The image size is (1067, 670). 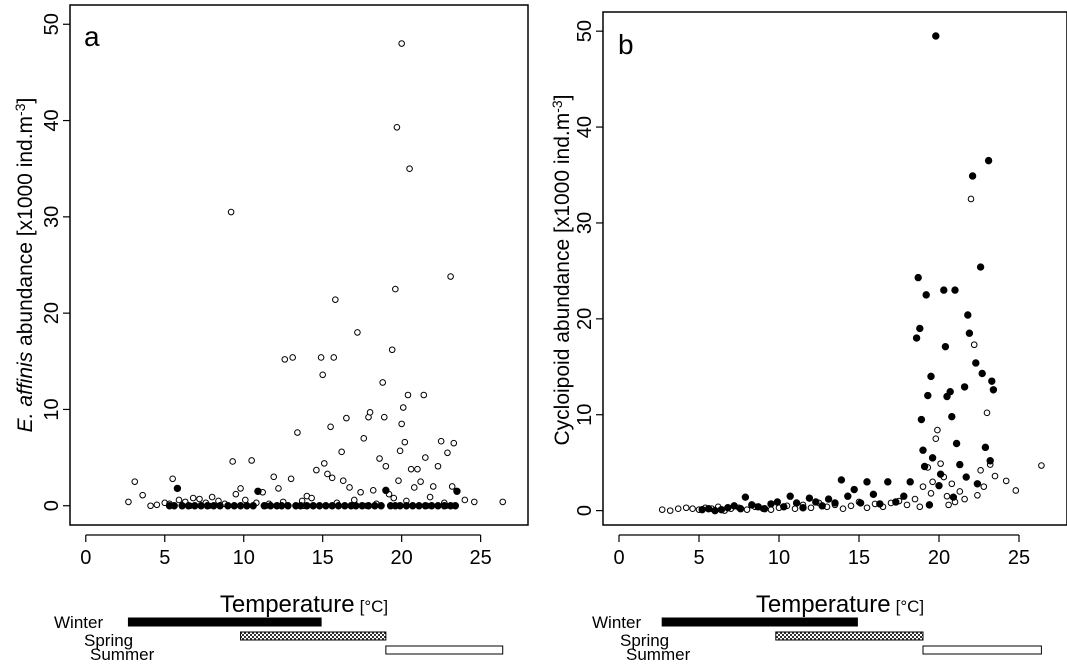 I want to click on y-title-species: E. affinis, so click(x=25, y=391).